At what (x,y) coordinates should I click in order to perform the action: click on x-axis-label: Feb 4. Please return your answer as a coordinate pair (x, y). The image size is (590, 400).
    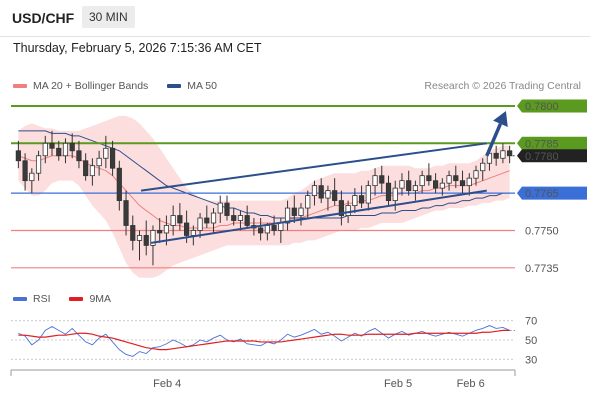
    Looking at the image, I should click on (167, 384).